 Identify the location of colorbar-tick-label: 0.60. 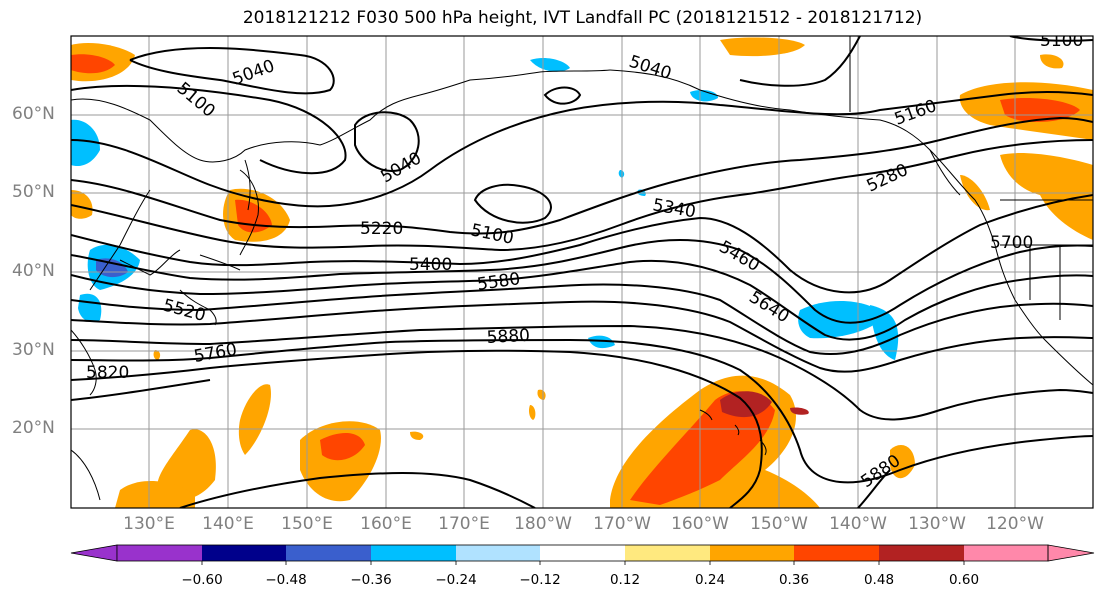
(964, 580).